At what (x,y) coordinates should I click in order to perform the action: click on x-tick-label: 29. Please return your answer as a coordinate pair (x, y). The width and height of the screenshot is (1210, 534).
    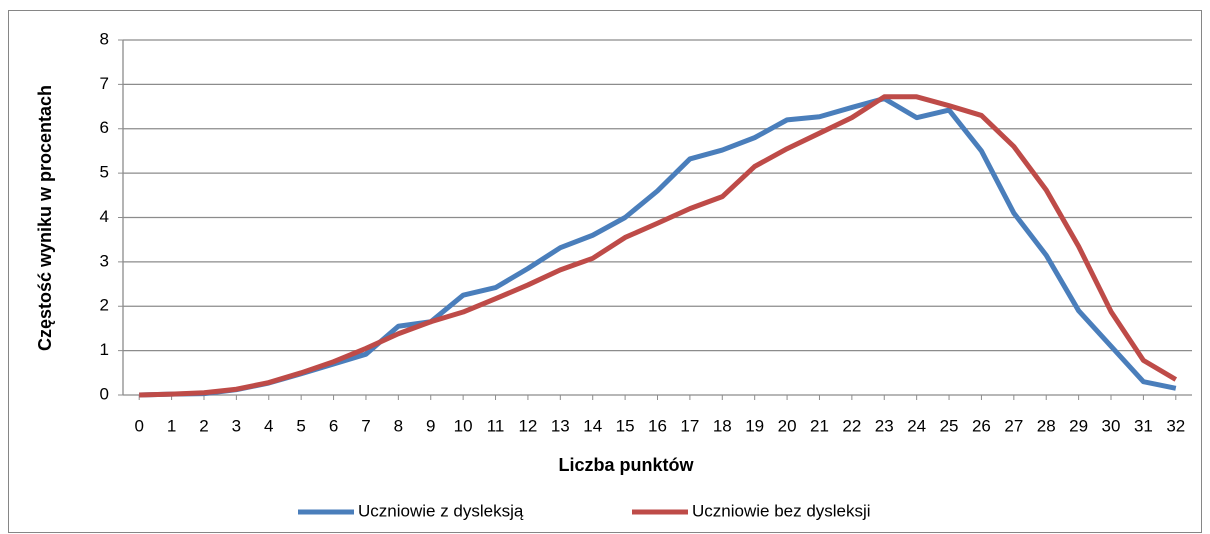
    Looking at the image, I should click on (1078, 425).